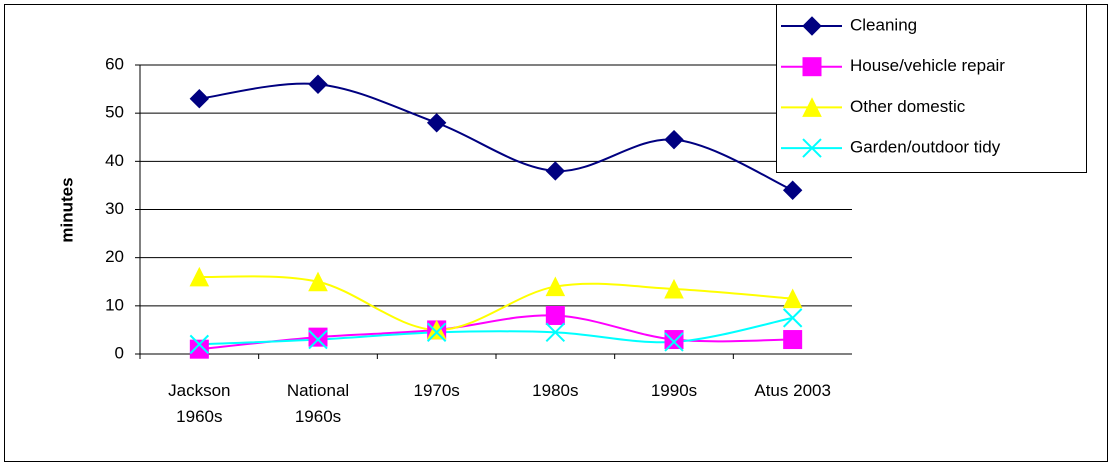  I want to click on x-tick-label: Jackson 1960s, so click(199, 403).